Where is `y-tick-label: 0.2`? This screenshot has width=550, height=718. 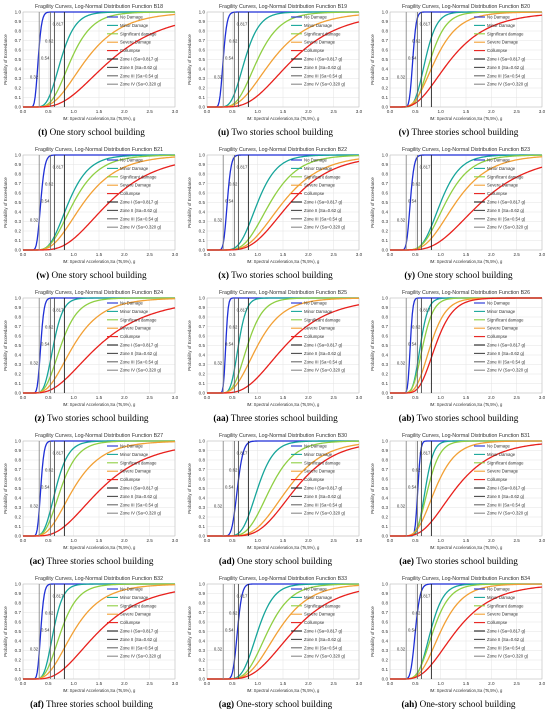 y-tick-label: 0.2 is located at coordinates (385, 374).